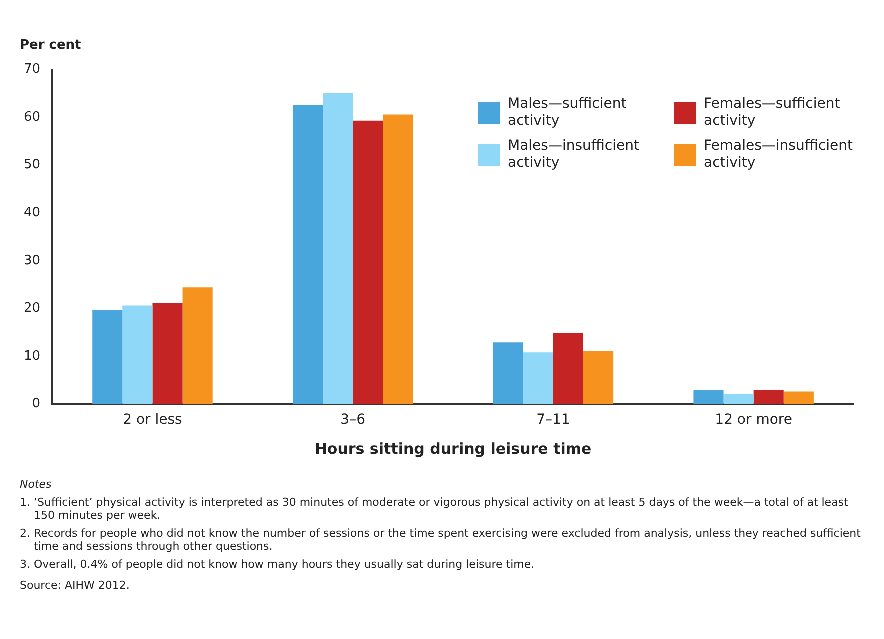 The height and width of the screenshot is (639, 884). What do you see at coordinates (32, 117) in the screenshot?
I see `y-tick-label: 60` at bounding box center [32, 117].